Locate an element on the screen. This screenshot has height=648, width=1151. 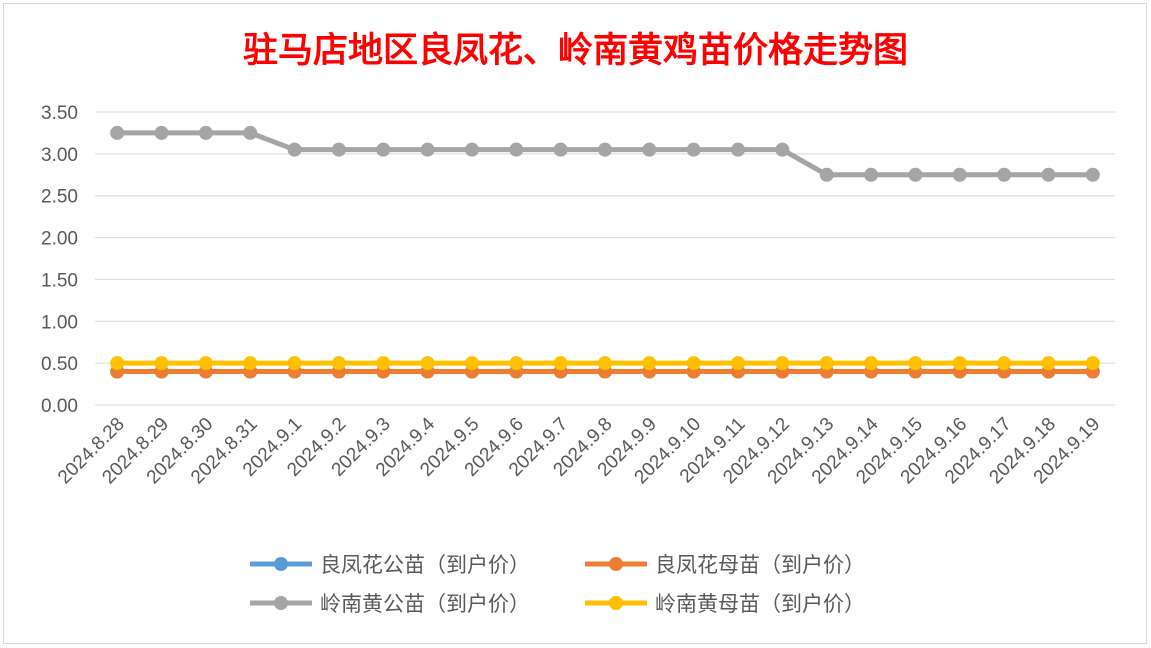
legend-item: 良凤花公苗（到户价） is located at coordinates (390, 565).